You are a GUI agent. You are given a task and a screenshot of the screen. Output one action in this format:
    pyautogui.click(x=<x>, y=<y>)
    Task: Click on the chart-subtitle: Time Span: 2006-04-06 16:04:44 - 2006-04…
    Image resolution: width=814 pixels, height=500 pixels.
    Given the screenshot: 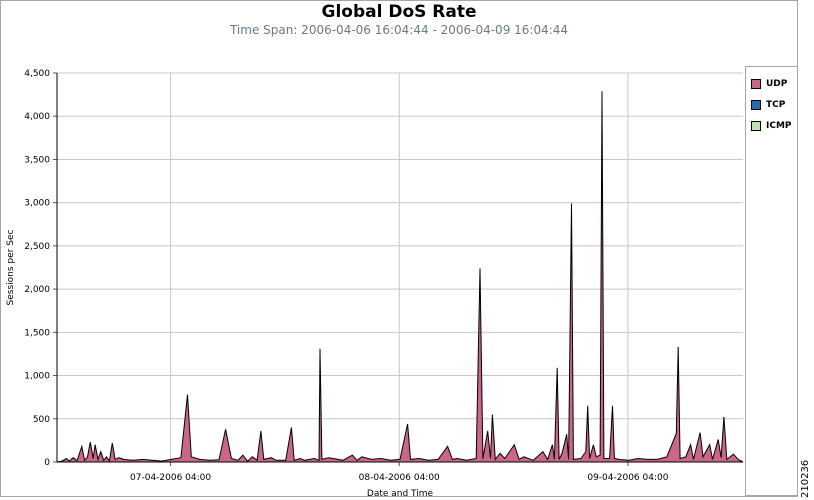 What is the action you would take?
    pyautogui.click(x=399, y=30)
    